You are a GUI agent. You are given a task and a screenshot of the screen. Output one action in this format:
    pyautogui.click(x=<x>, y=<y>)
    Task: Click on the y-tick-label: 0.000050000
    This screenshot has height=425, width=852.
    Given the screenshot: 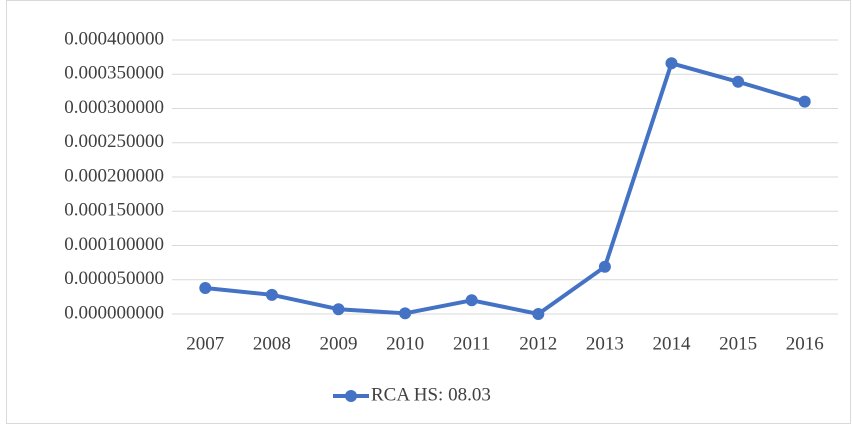 What is the action you would take?
    pyautogui.click(x=114, y=278)
    